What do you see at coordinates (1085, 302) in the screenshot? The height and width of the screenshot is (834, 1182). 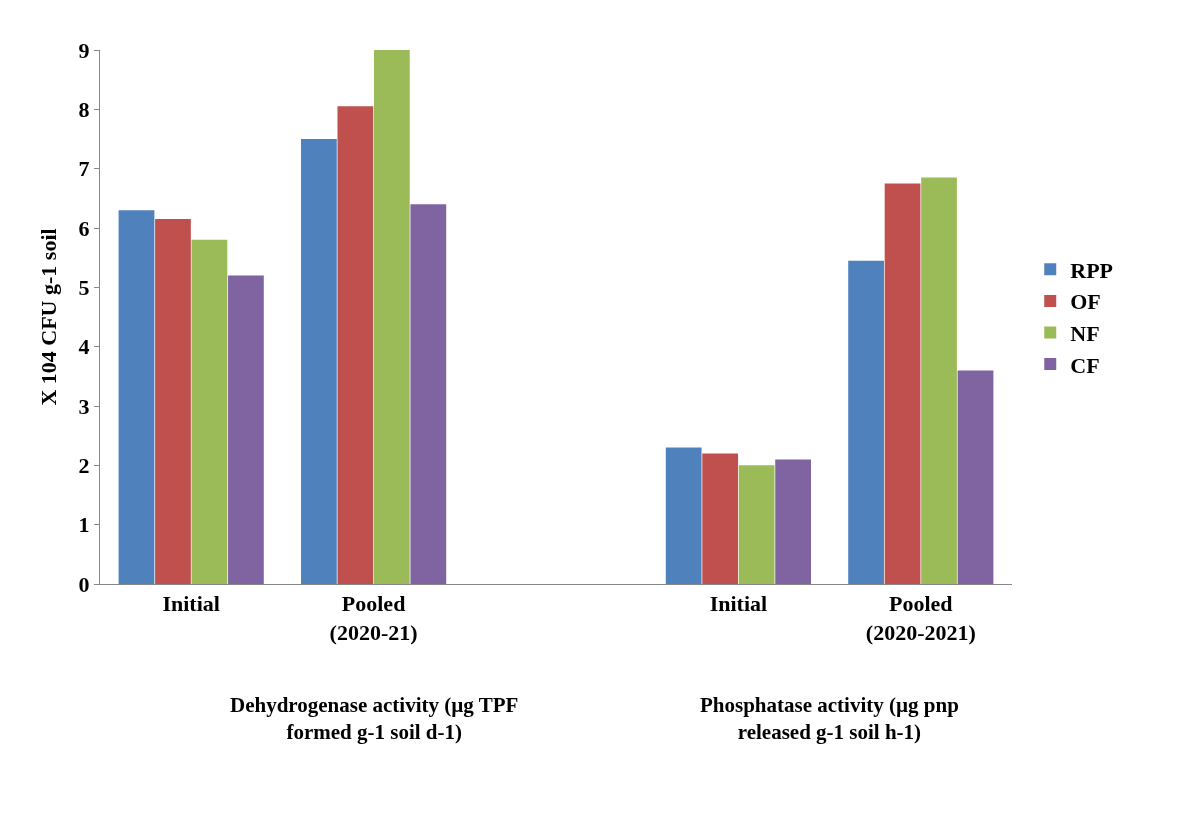 I see `legend-label: OF` at bounding box center [1085, 302].